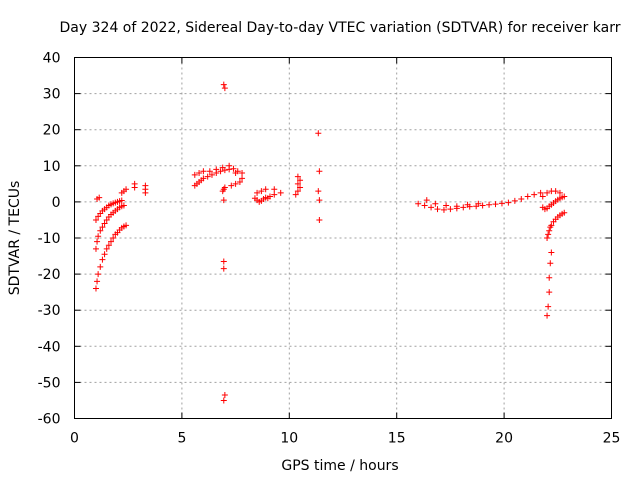  What do you see at coordinates (49, 383) in the screenshot?
I see `y-tick-label: -50` at bounding box center [49, 383].